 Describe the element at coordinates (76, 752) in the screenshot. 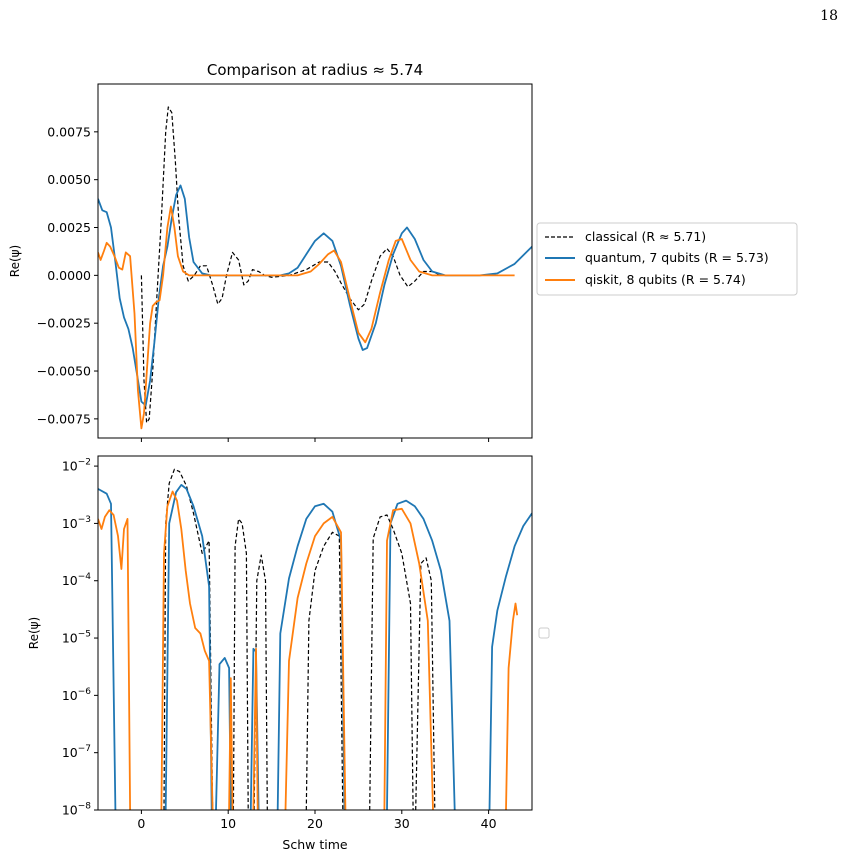

I see `bottom-y-tick-label: 10⁻⁷` at that location.